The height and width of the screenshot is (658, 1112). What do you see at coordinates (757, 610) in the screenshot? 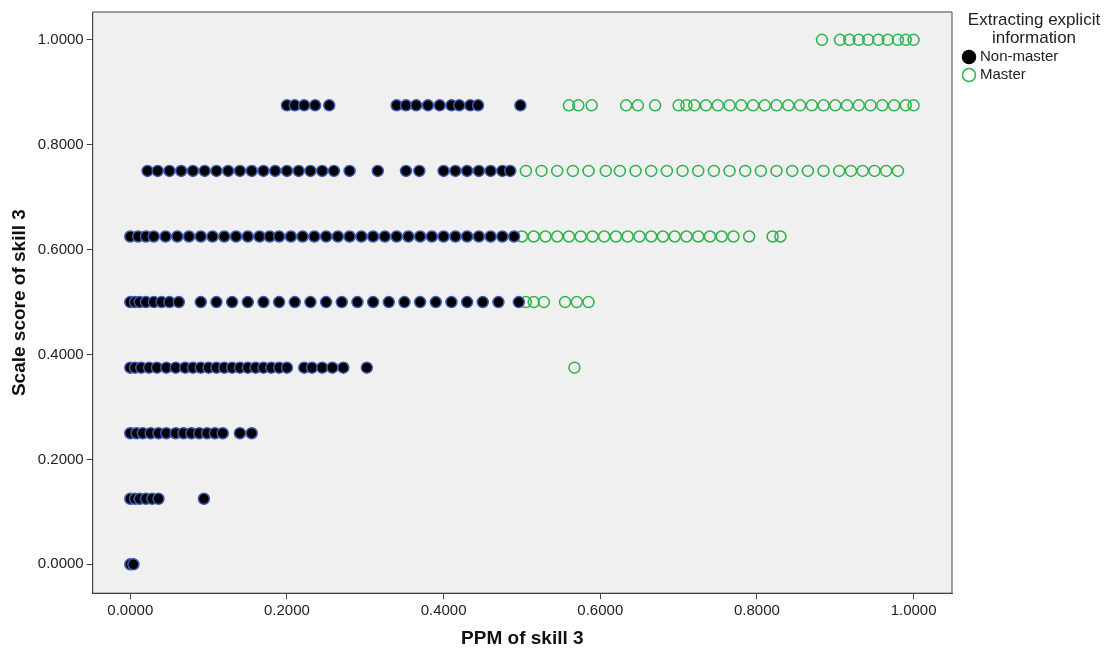
I see `x-tick-label: 0.8000` at bounding box center [757, 610].